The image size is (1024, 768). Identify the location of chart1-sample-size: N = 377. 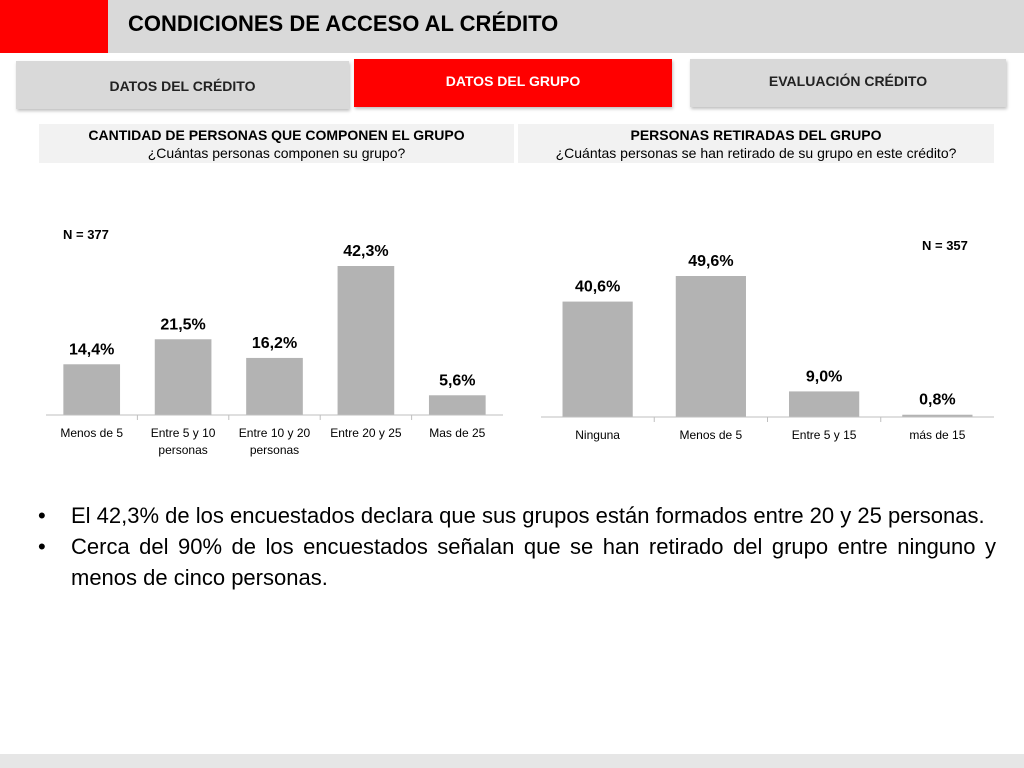
(86, 234).